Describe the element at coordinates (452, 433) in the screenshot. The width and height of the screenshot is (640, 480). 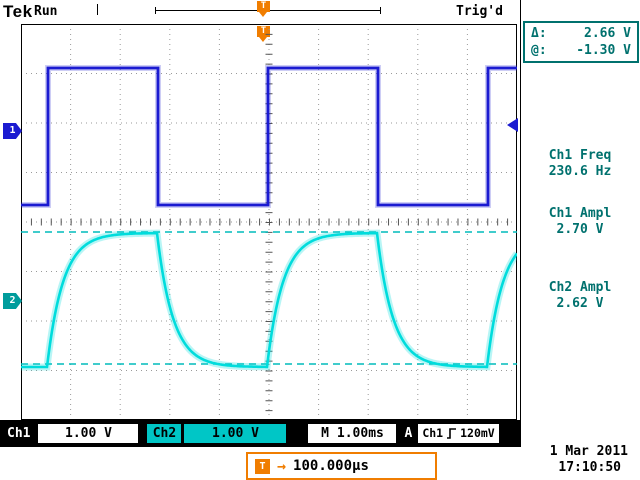
I see `rising-edge-icon` at that location.